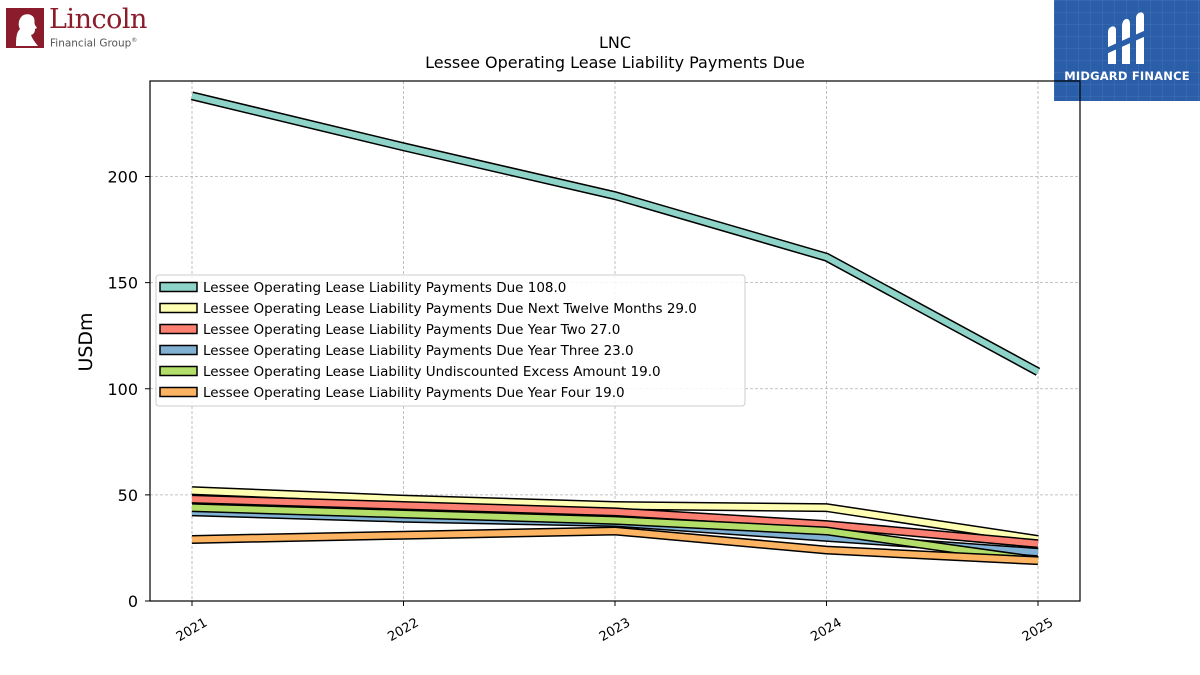 The height and width of the screenshot is (675, 1200). What do you see at coordinates (403, 630) in the screenshot?
I see `x-tick-label: 2022` at bounding box center [403, 630].